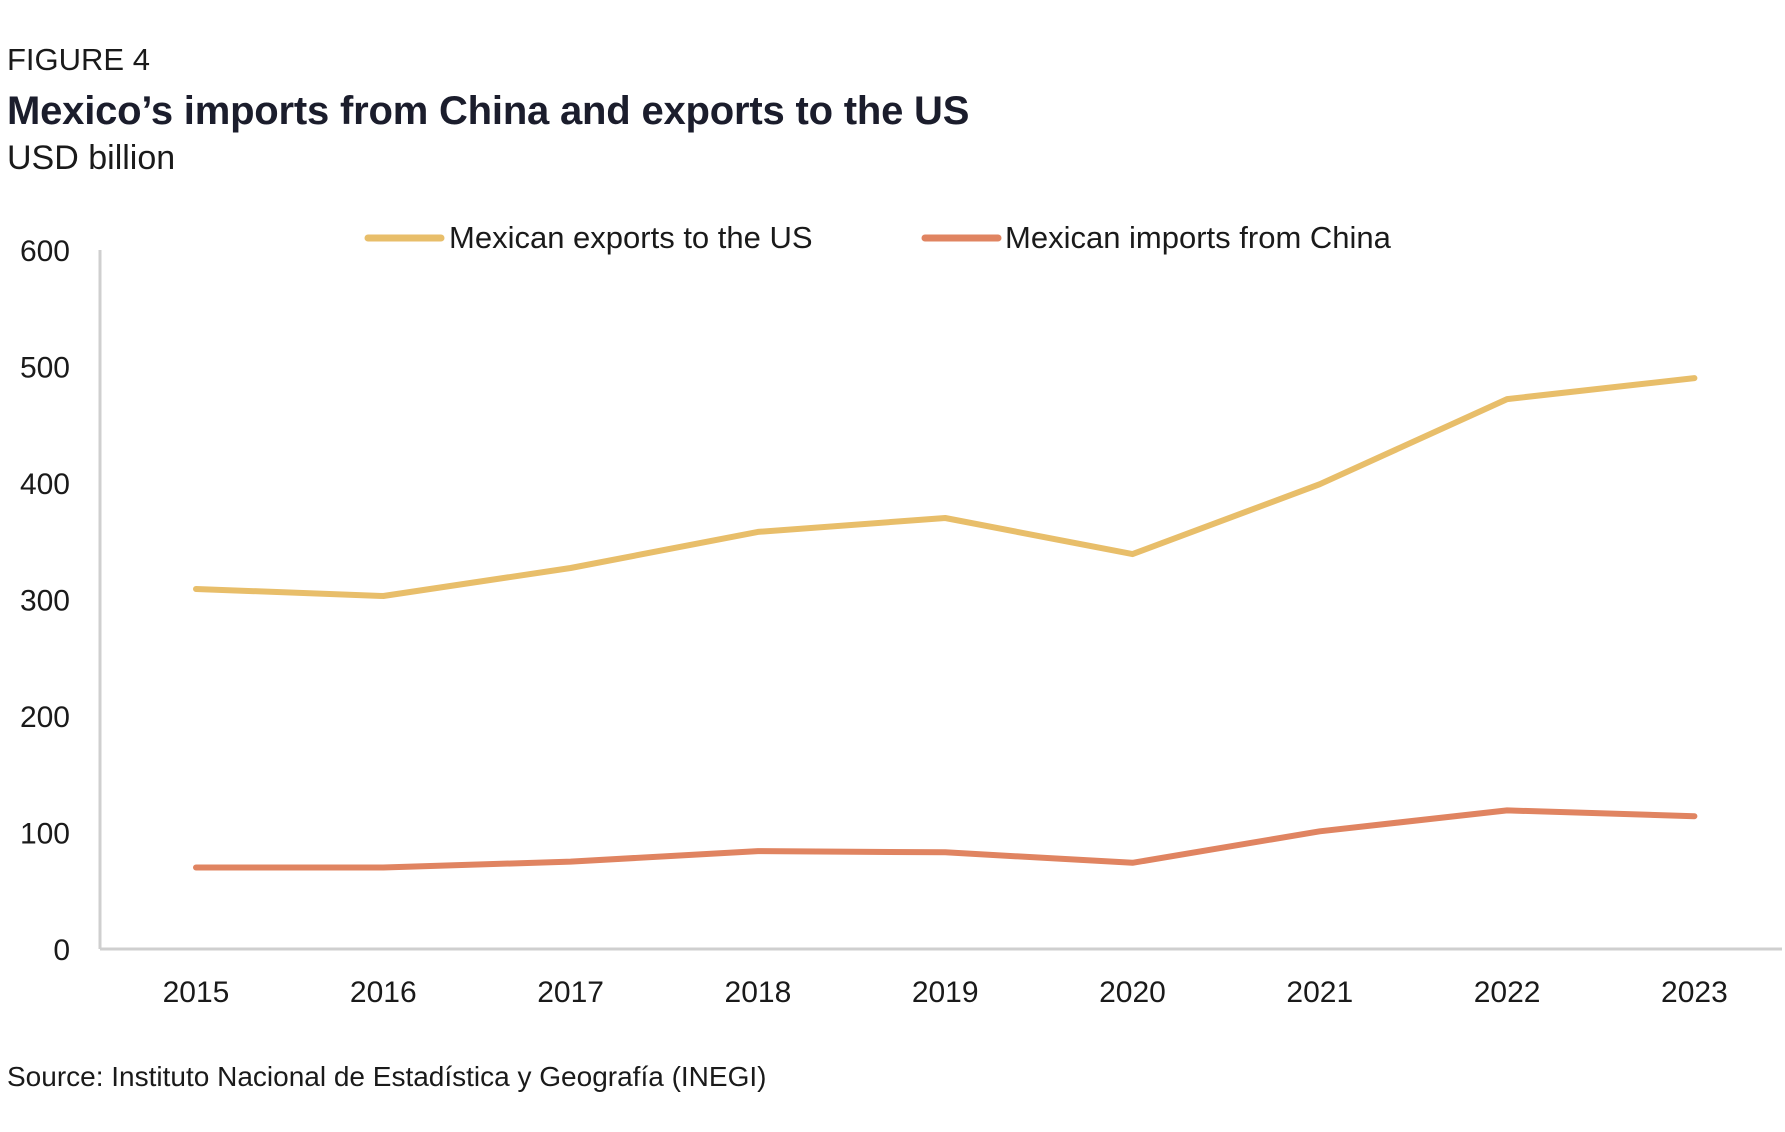 The image size is (1785, 1132). I want to click on y-tick-label: 200, so click(45, 717).